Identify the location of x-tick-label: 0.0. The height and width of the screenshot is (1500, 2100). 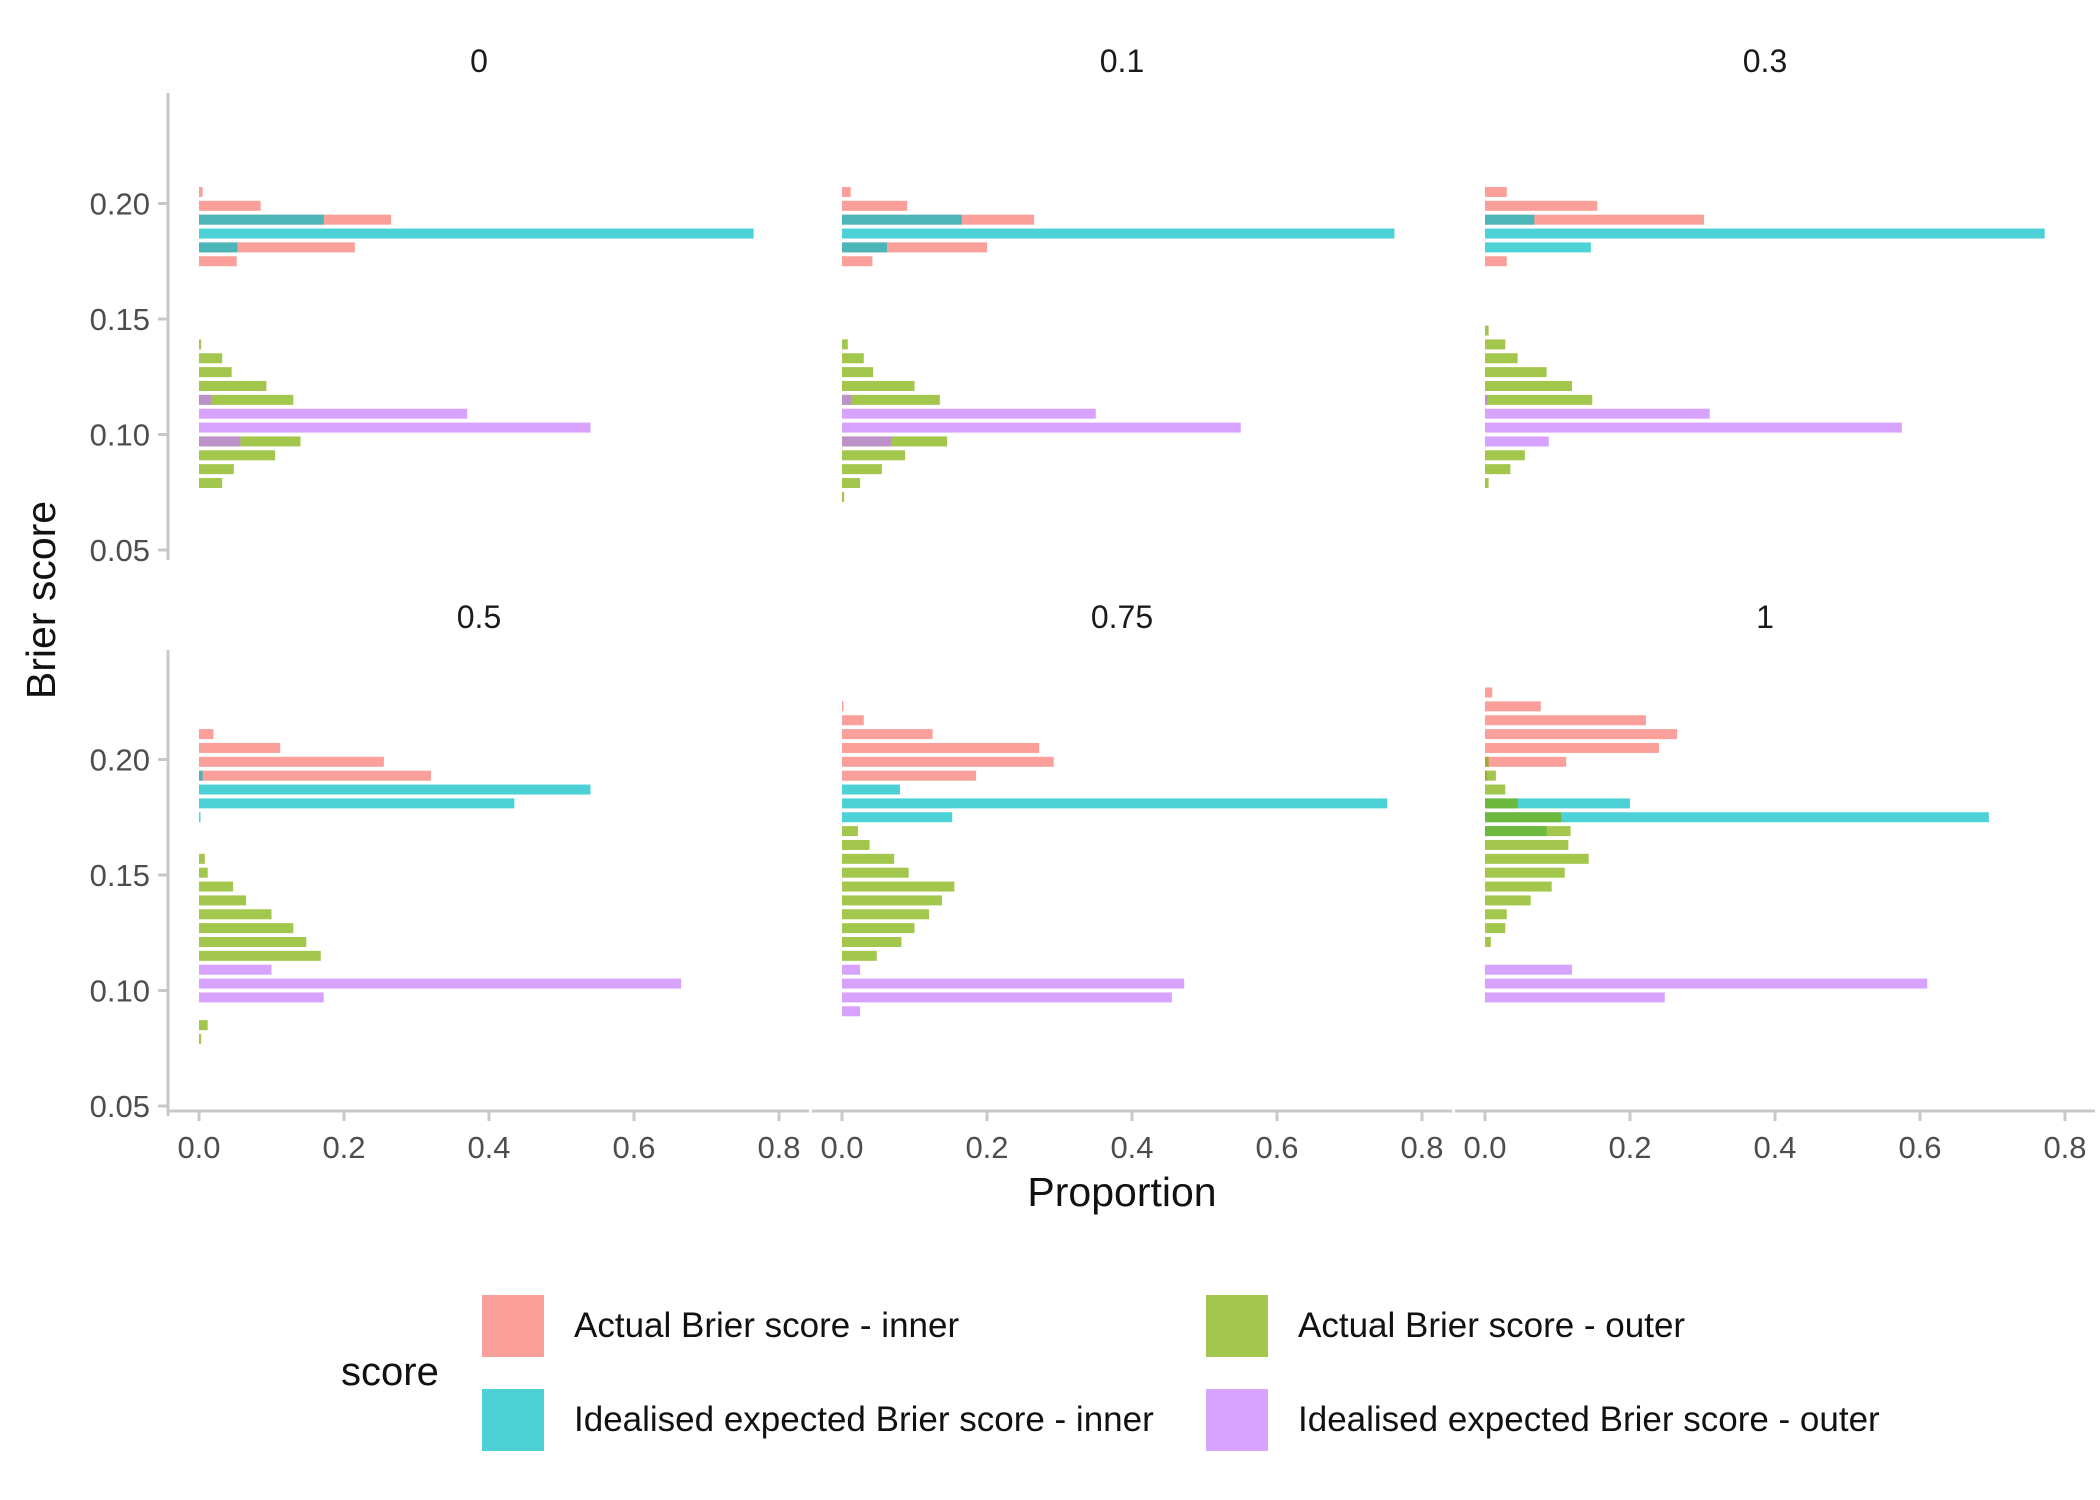
(1484, 1147).